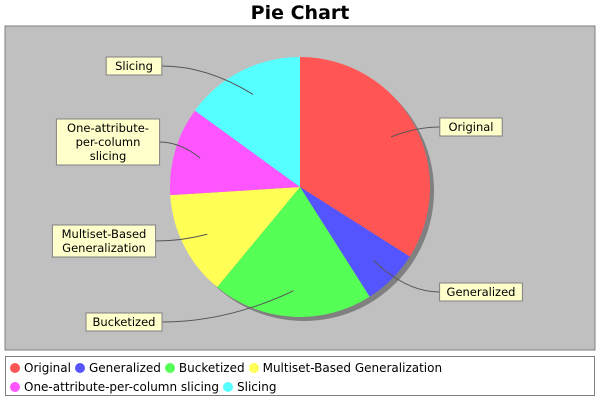 The height and width of the screenshot is (400, 600). Describe the element at coordinates (365, 157) in the screenshot. I see `pie-slice-original` at that location.